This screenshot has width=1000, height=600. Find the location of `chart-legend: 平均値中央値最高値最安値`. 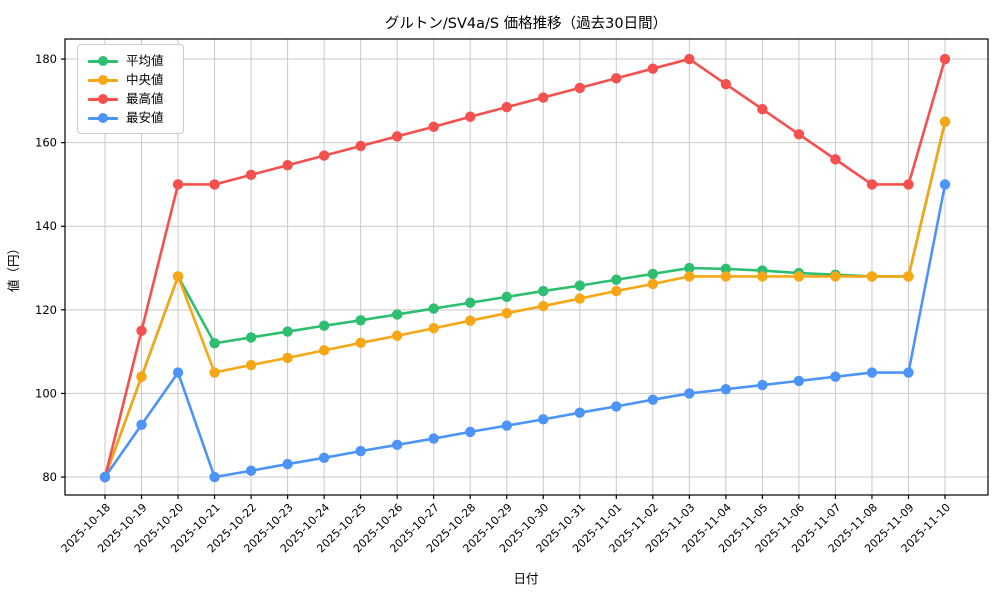

chart-legend: 平均値中央値最高値最安値 is located at coordinates (130, 89).